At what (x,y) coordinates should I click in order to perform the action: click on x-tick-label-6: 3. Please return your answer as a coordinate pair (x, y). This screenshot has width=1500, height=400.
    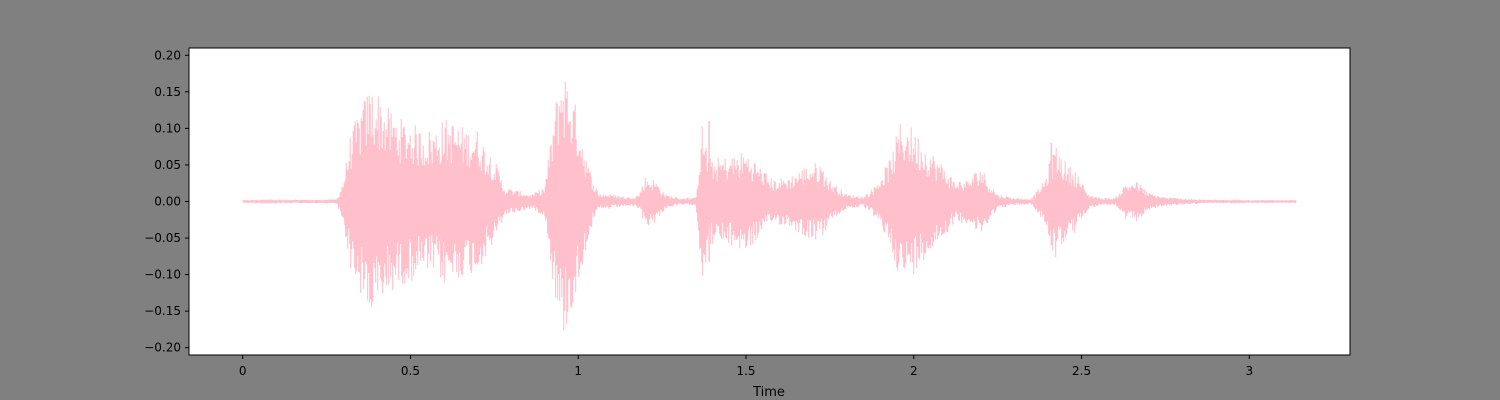
    Looking at the image, I should click on (1250, 371).